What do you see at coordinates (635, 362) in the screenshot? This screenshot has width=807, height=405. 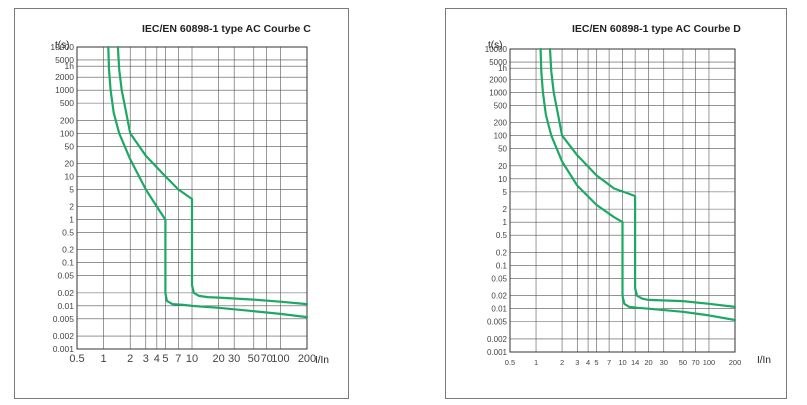 I see `x-tick-label: 14` at bounding box center [635, 362].